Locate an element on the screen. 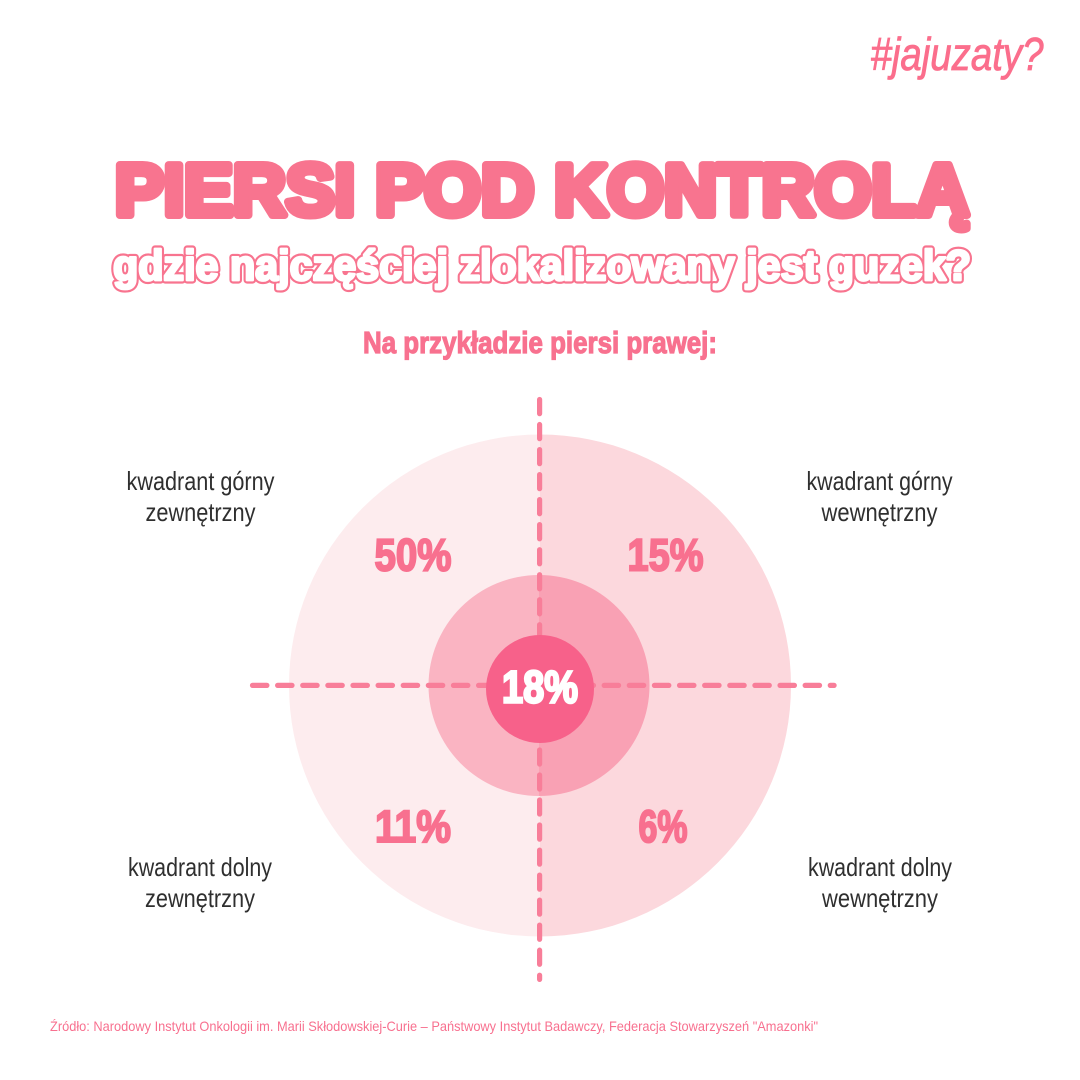  svg-text: 11% is located at coordinates (413, 826).